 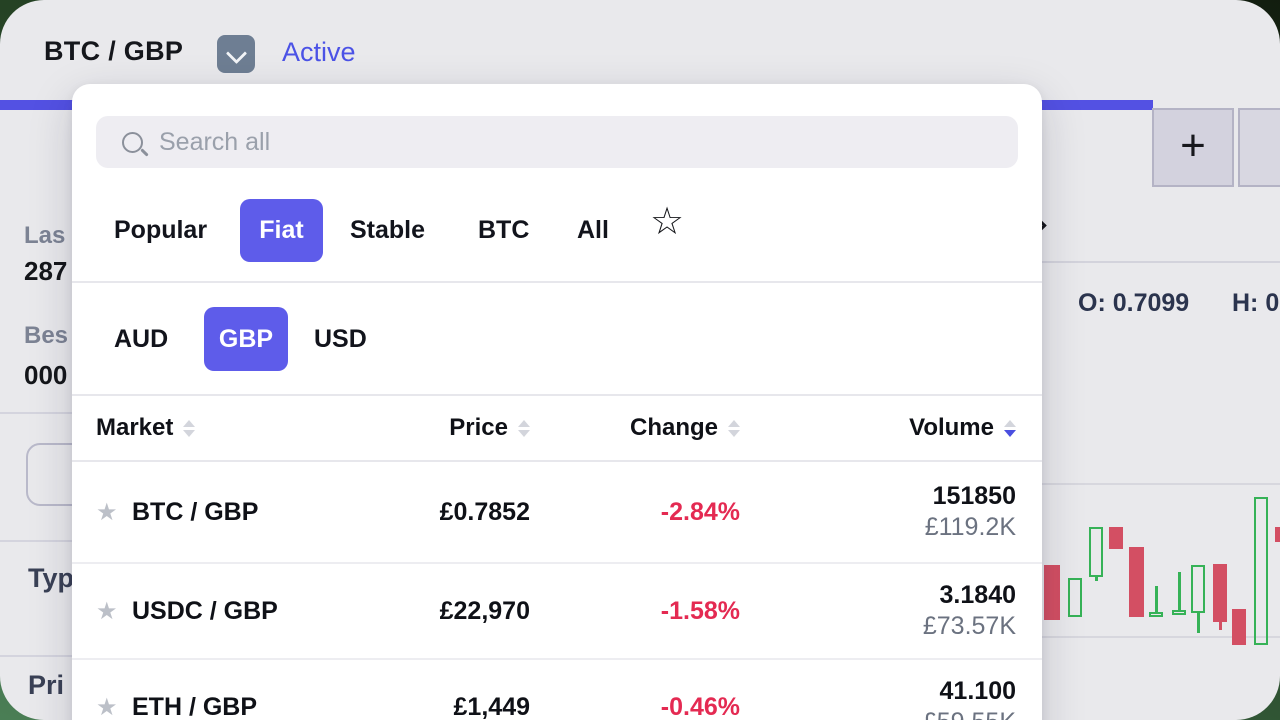 What do you see at coordinates (970, 527) in the screenshot?
I see `volume-quote: £119.2K` at bounding box center [970, 527].